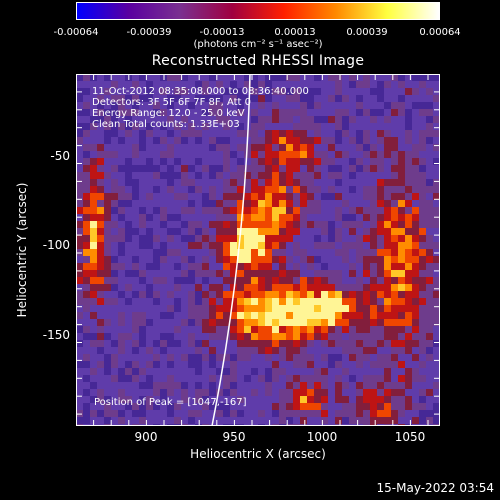 The height and width of the screenshot is (500, 500). What do you see at coordinates (56, 245) in the screenshot?
I see `y-tick-label: -100` at bounding box center [56, 245].